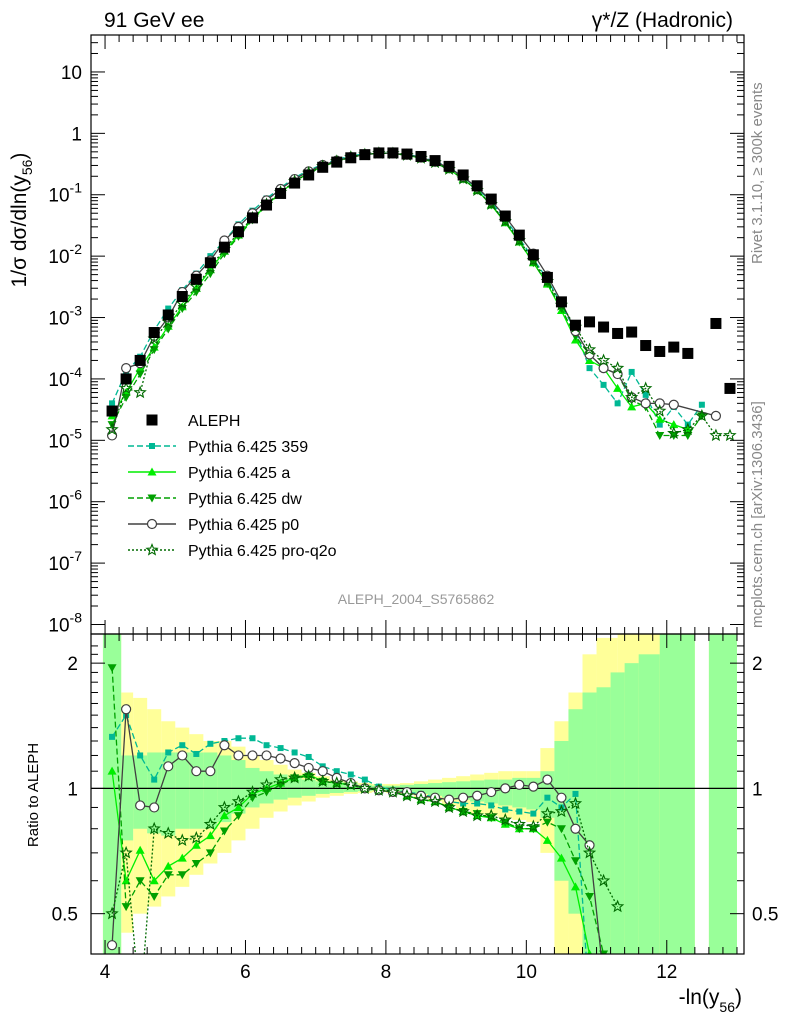 The height and width of the screenshot is (1024, 786). What do you see at coordinates (65, 500) in the screenshot?
I see `y-tick-label: 10⁻⁶` at bounding box center [65, 500].